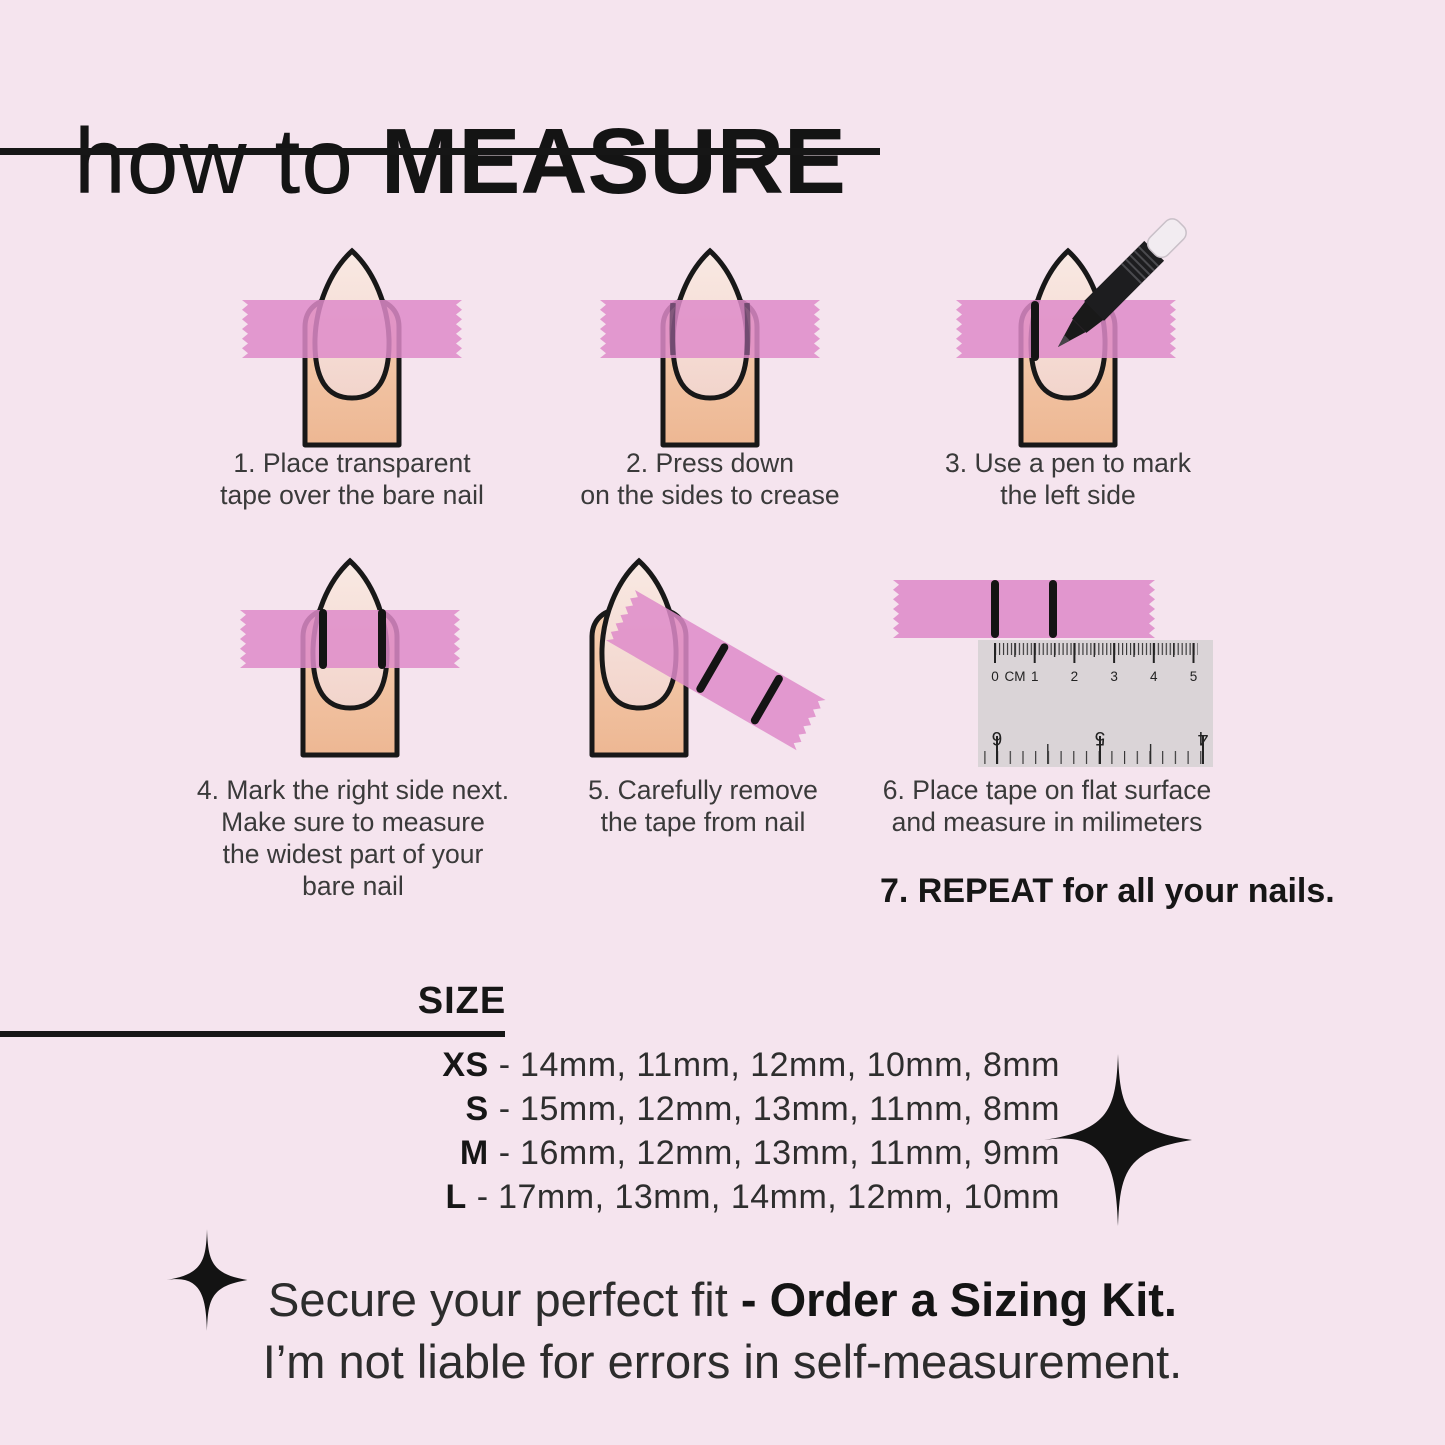 The height and width of the screenshot is (1445, 1445). Describe the element at coordinates (1068, 479) in the screenshot. I see `step-caption-3: 3. Use a pen to mark the left side` at that location.